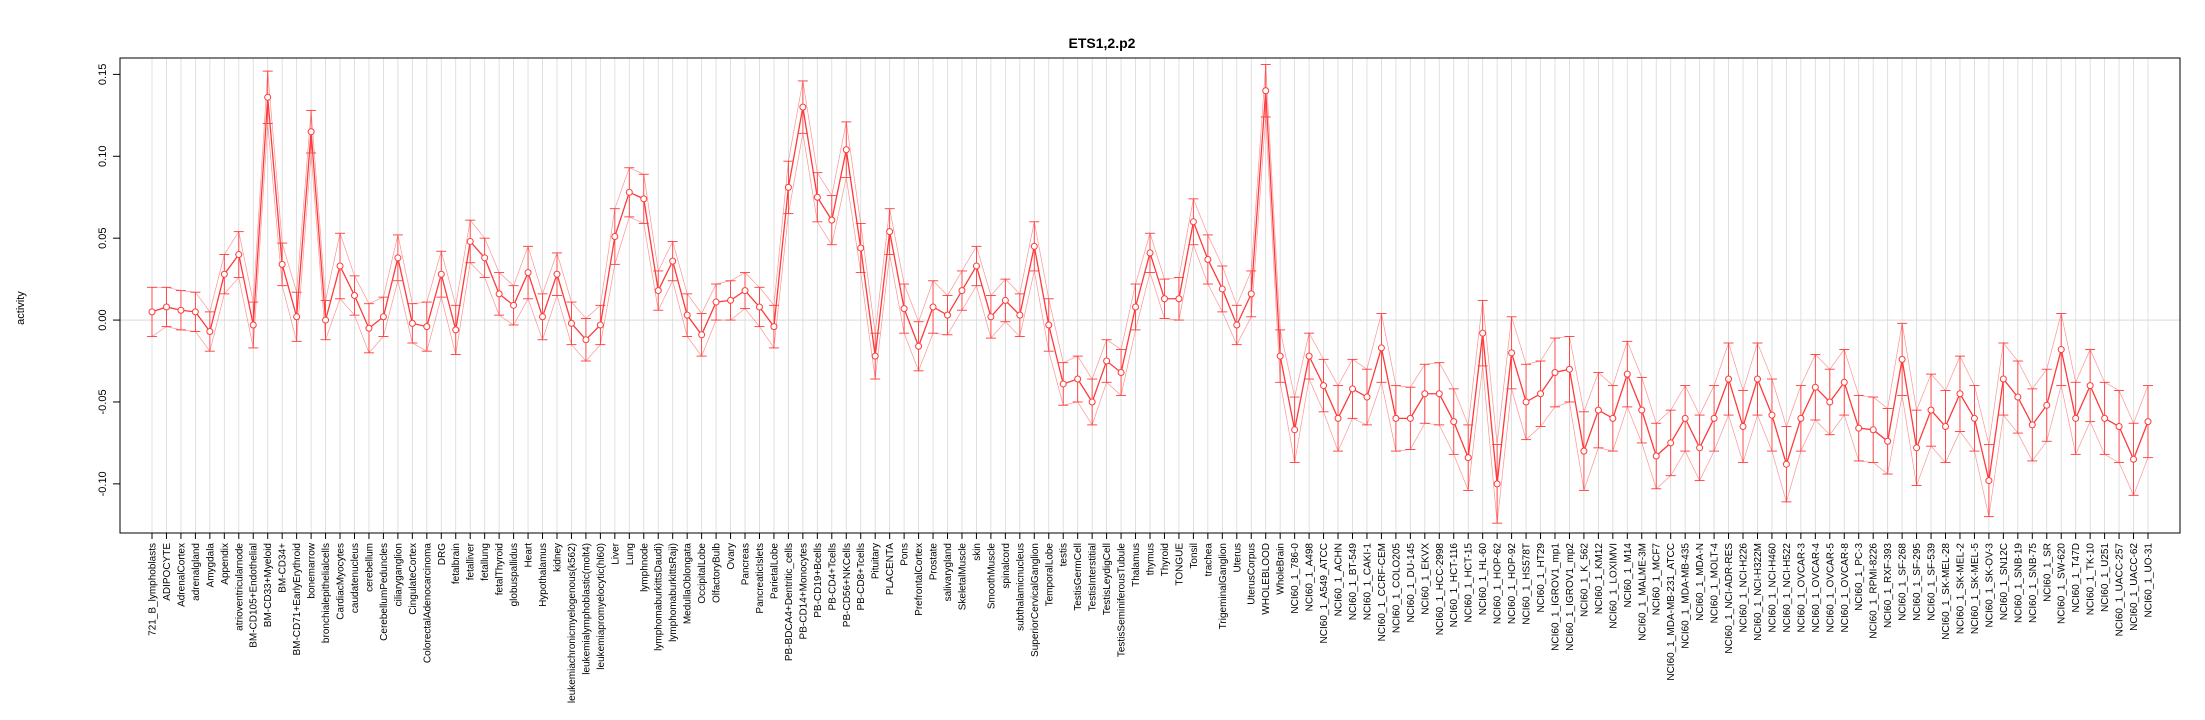 The image size is (2205, 720). Describe the element at coordinates (254, 595) in the screenshot. I see `category-label: BM-CD105+Endothelial` at that location.